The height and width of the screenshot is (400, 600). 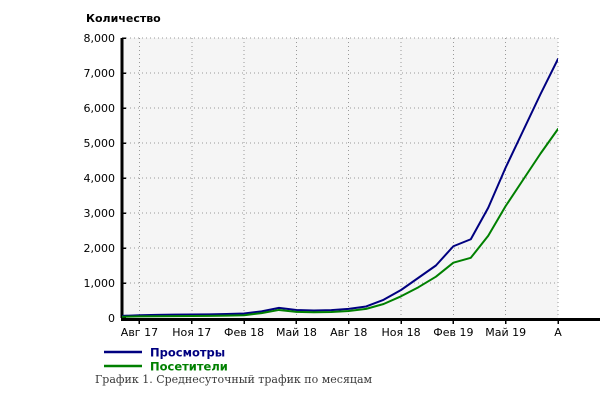 I want to click on y-tick-label: 1,000, so click(x=100, y=283).